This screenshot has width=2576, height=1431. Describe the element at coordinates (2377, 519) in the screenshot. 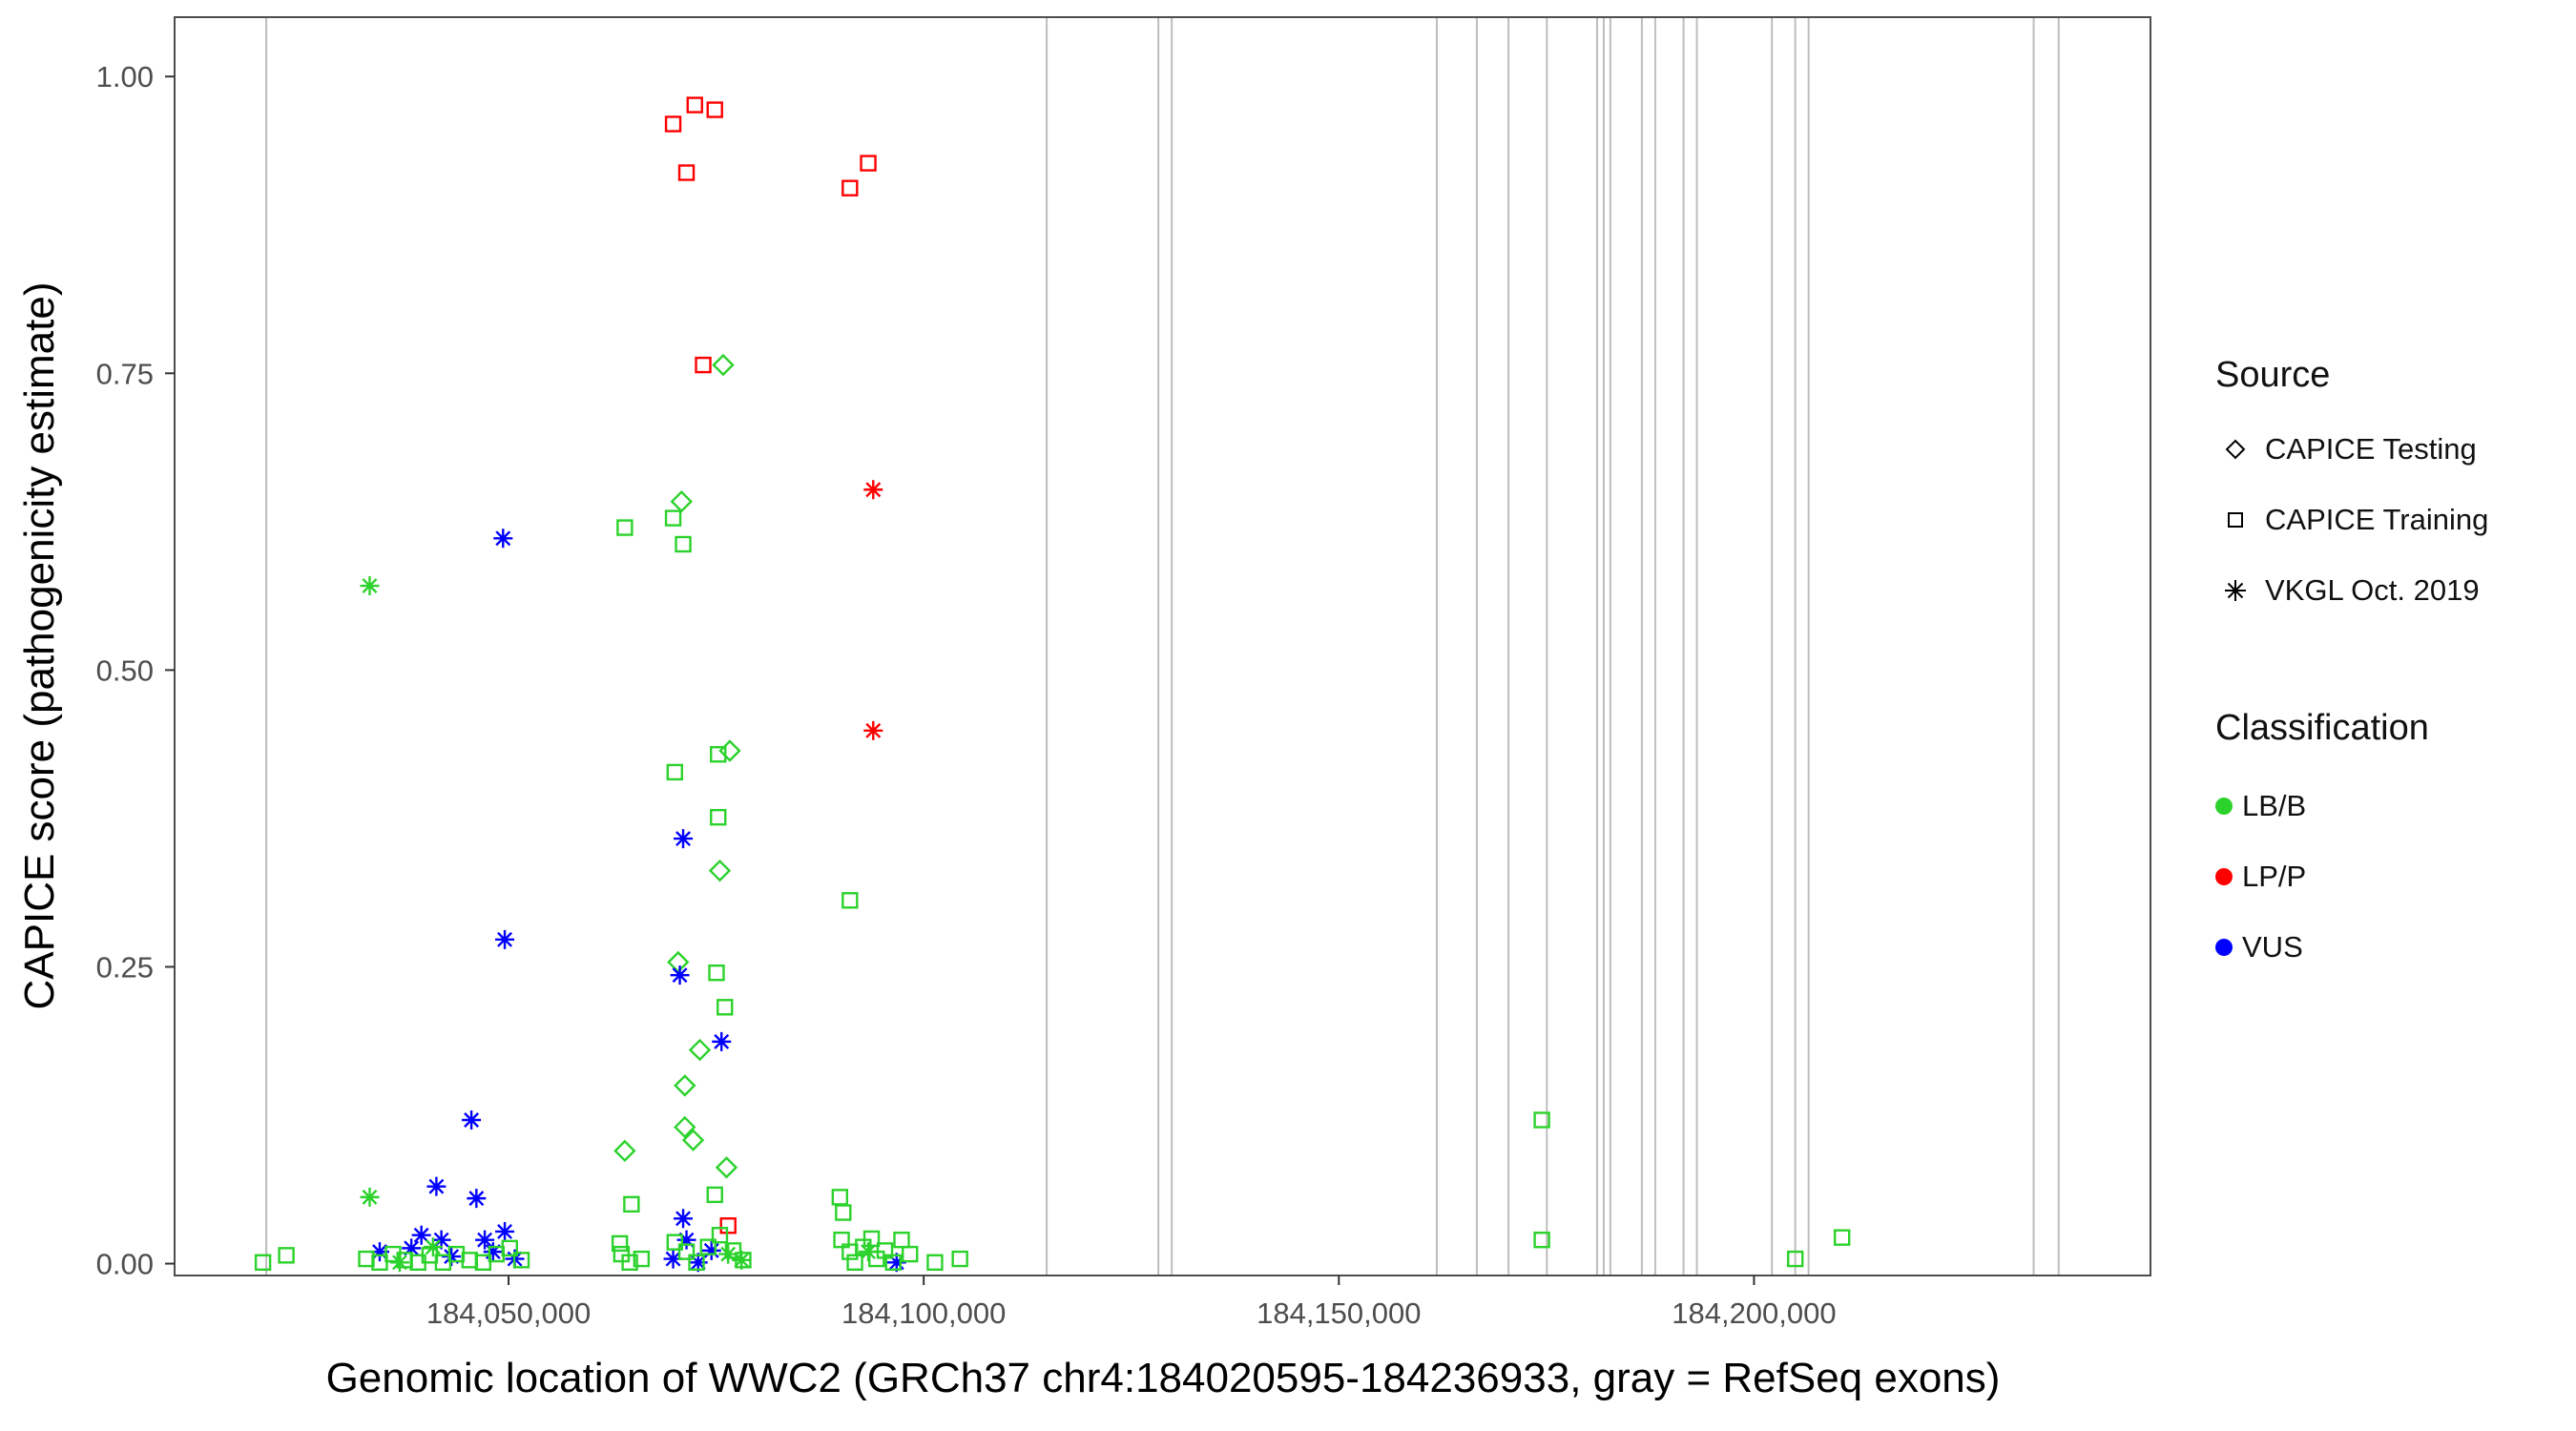

I see `legend-item-label: CAPICE Training` at that location.